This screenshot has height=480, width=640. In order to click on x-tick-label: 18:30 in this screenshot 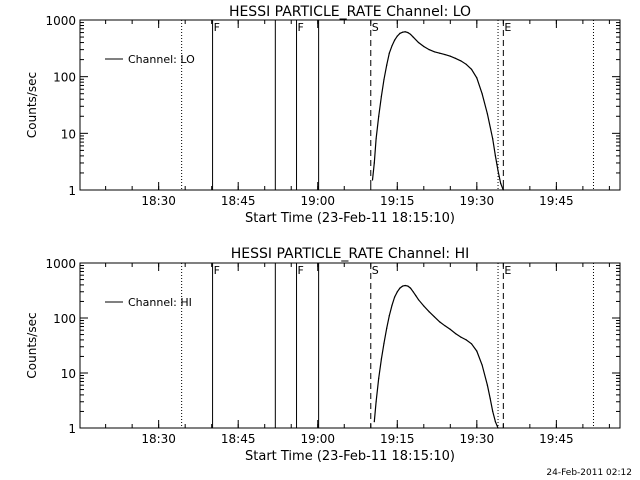, I will do `click(158, 439)`.